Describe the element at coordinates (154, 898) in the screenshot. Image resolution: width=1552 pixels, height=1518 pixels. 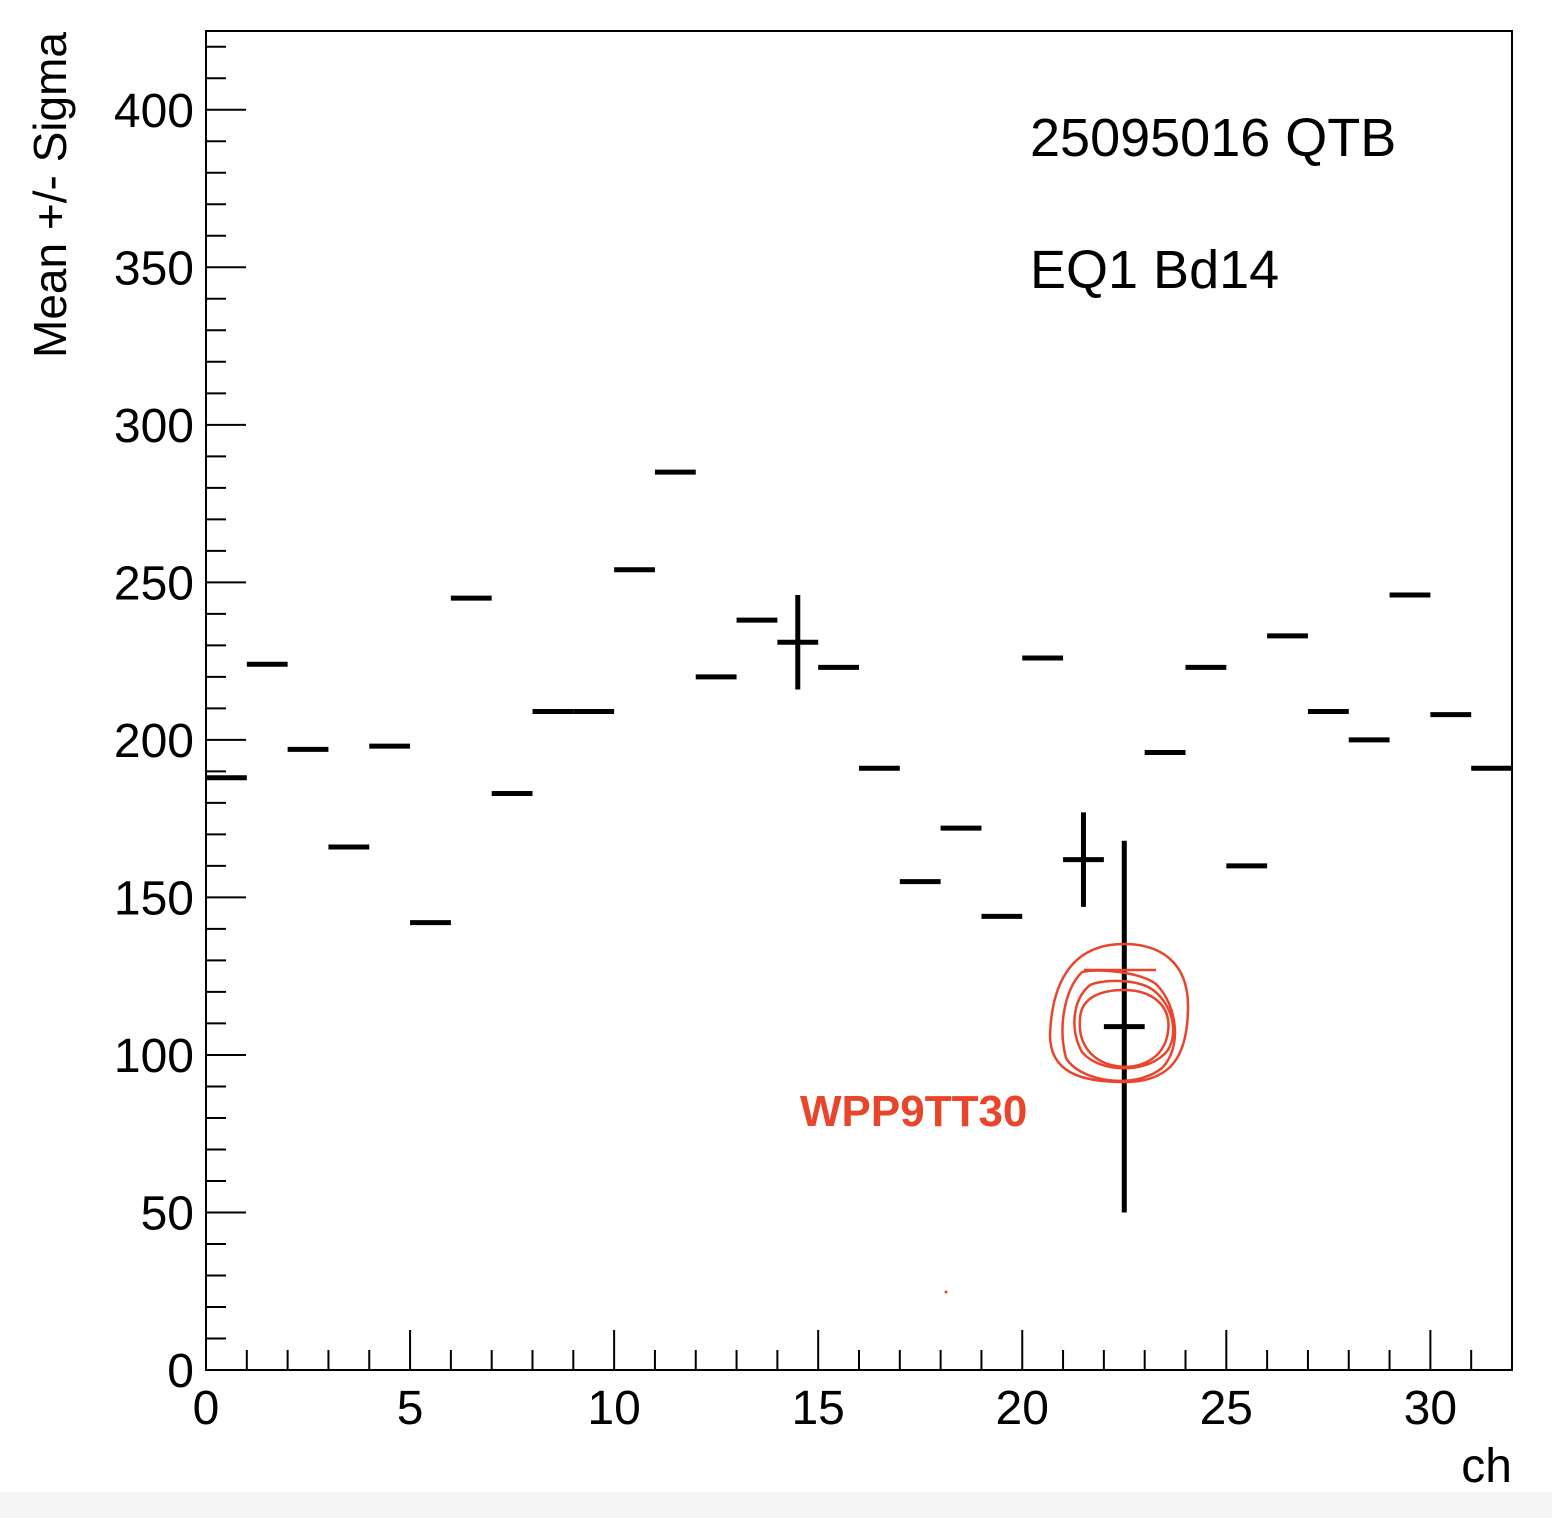
I see `y-tick-label: 150` at that location.